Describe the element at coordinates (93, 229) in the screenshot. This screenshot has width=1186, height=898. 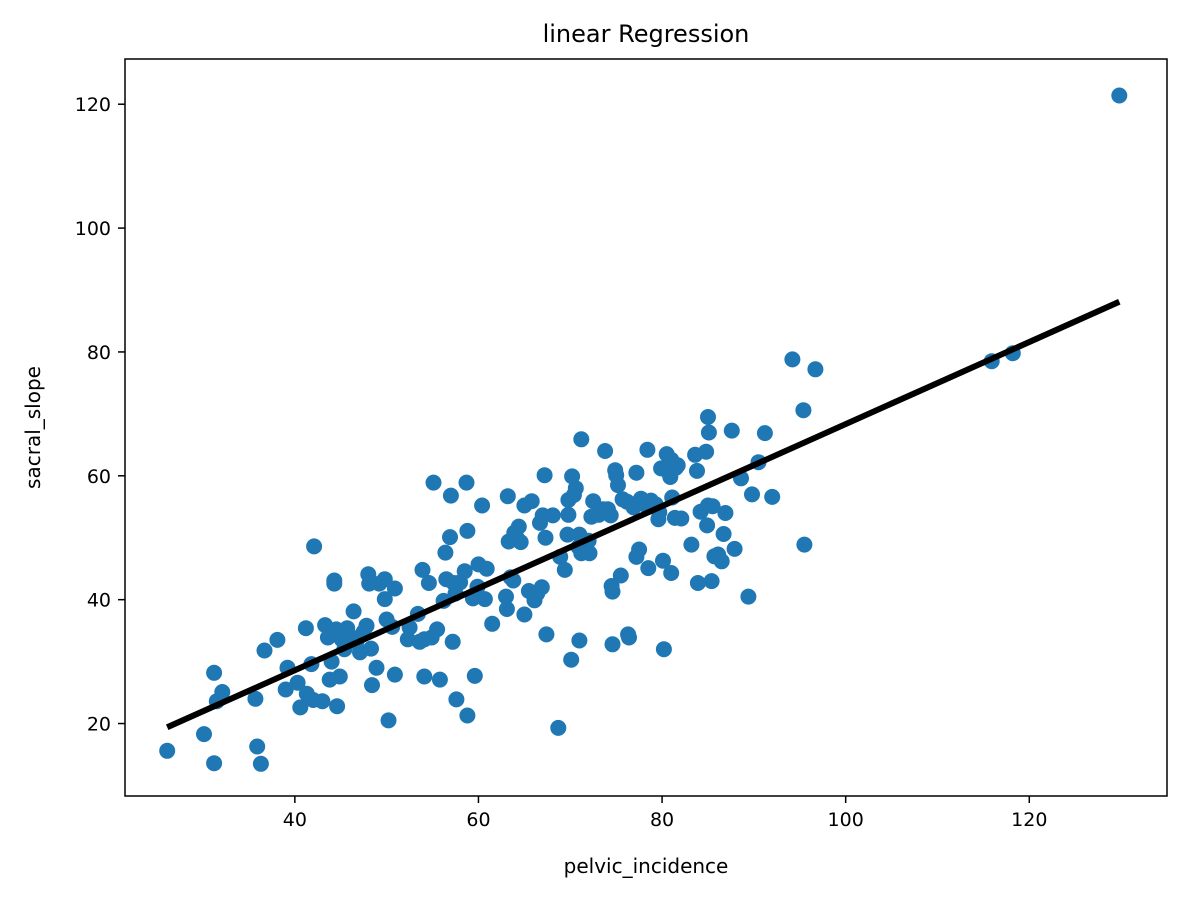
I see `y-tick-label: 100` at that location.